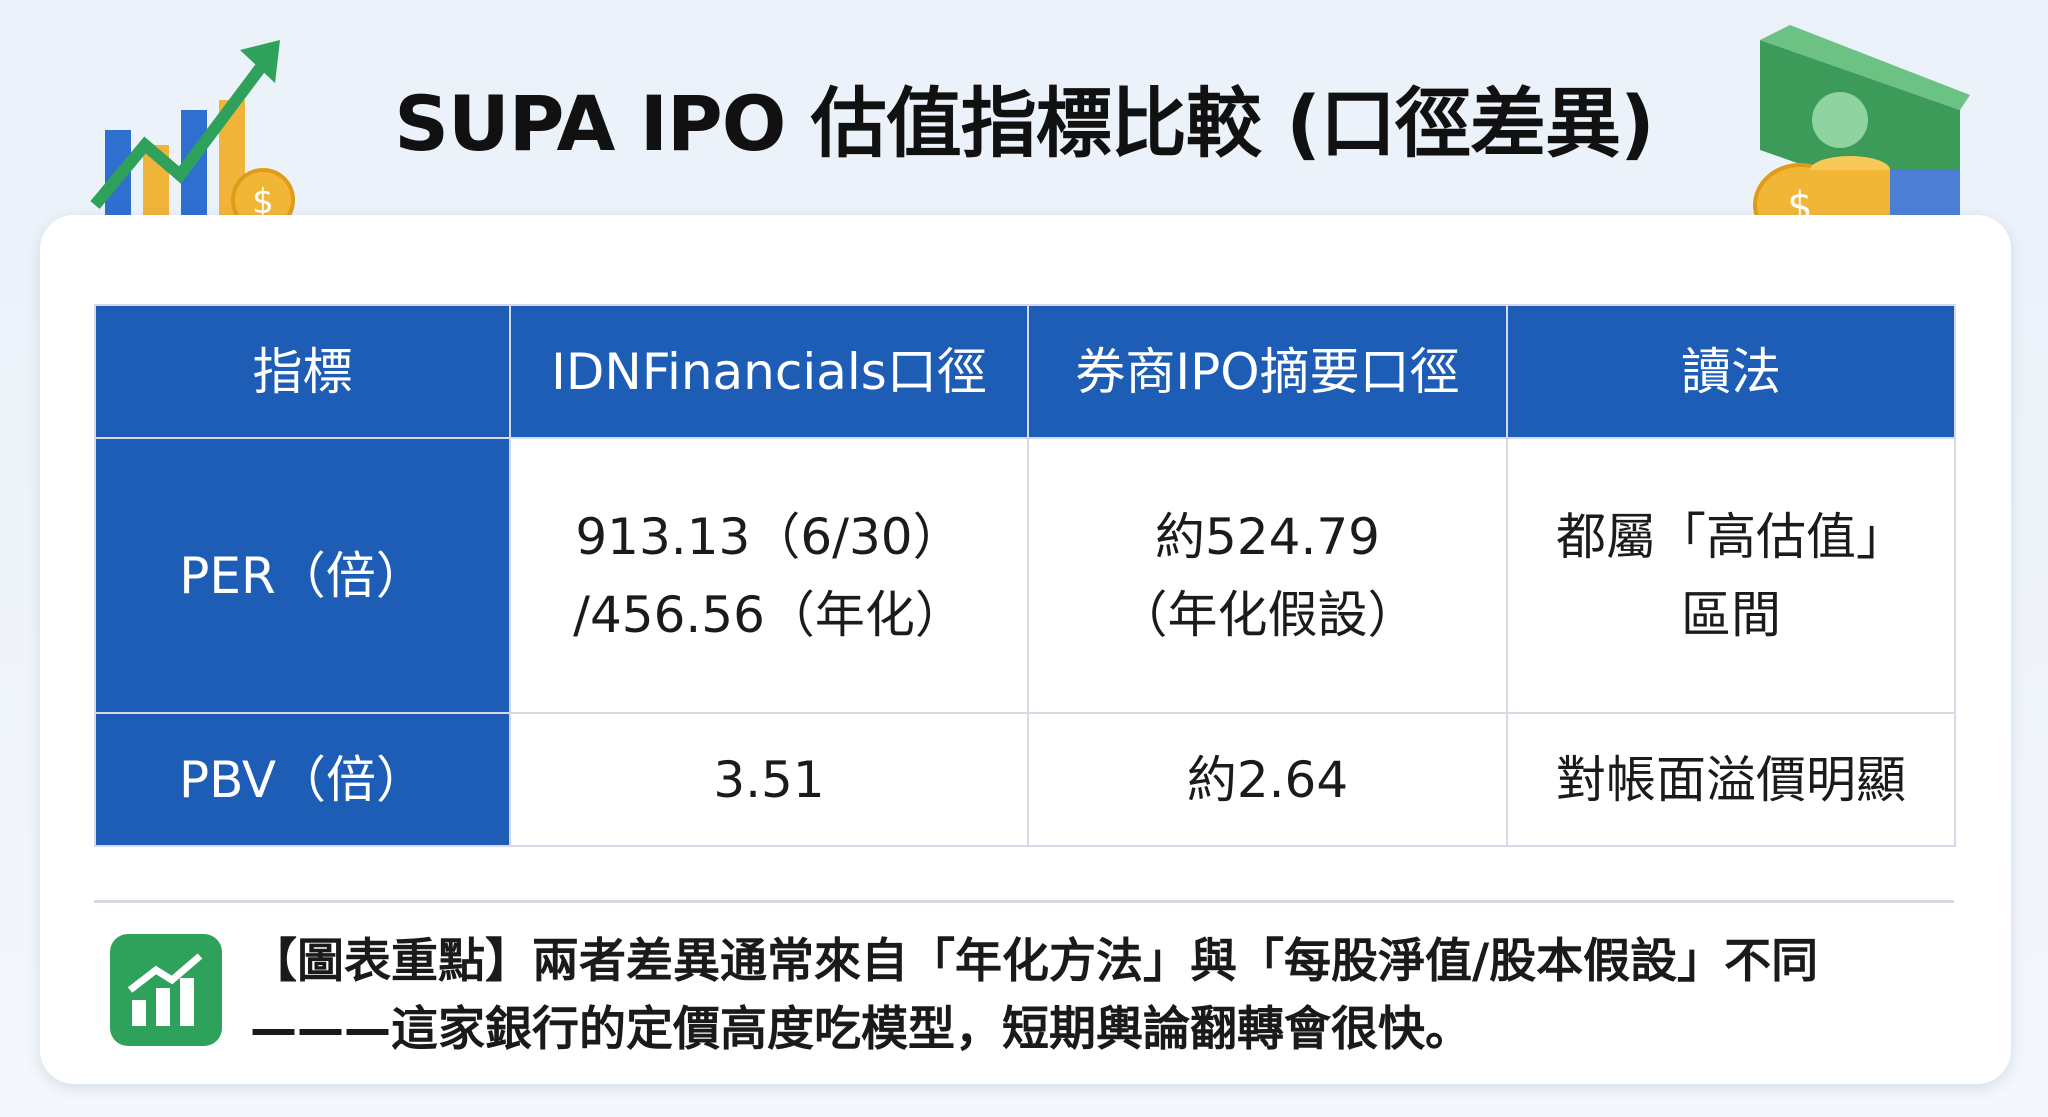  I want to click on table-cell: 約2.64, so click(1267, 779).